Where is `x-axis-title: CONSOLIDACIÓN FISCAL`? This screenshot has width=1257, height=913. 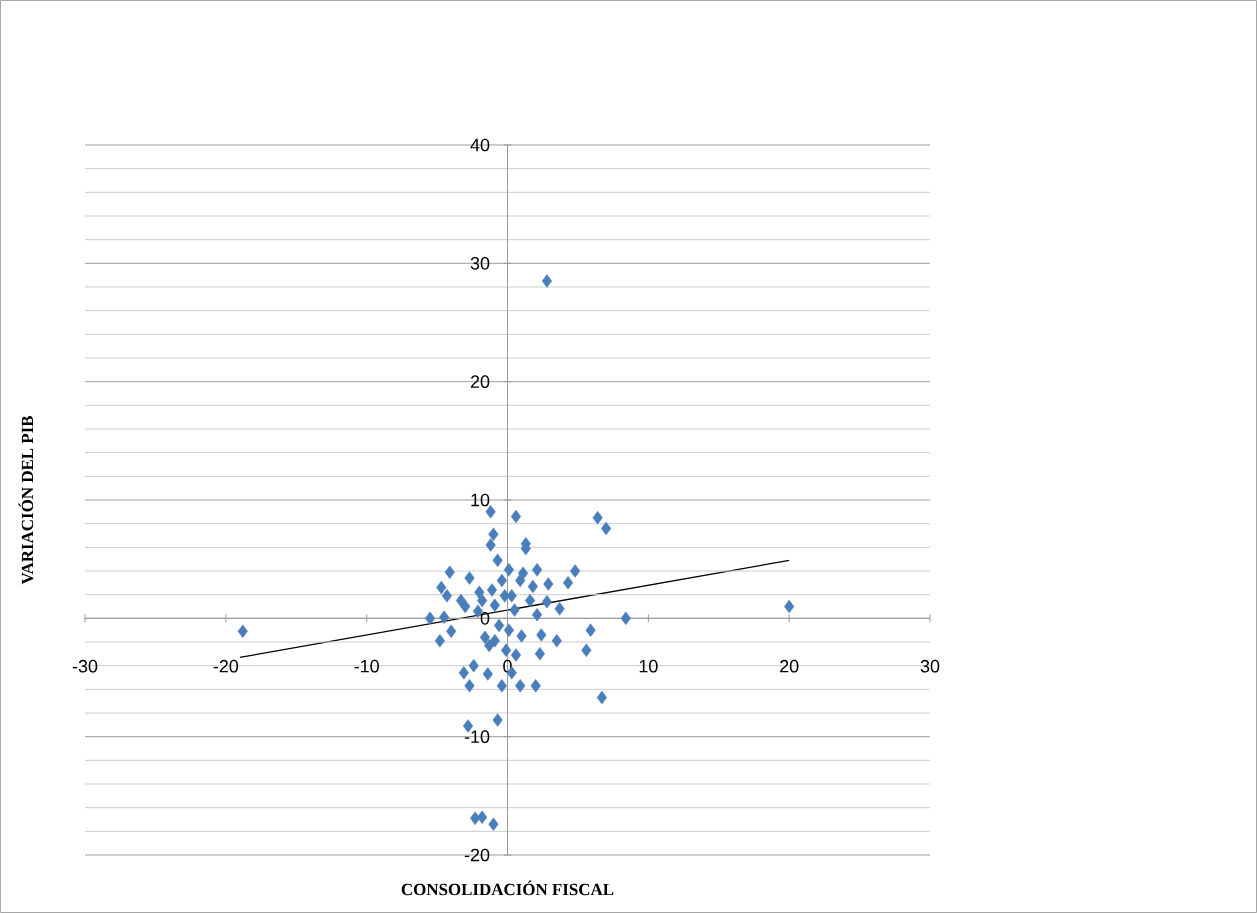 x-axis-title: CONSOLIDACIÓN FISCAL is located at coordinates (507, 888).